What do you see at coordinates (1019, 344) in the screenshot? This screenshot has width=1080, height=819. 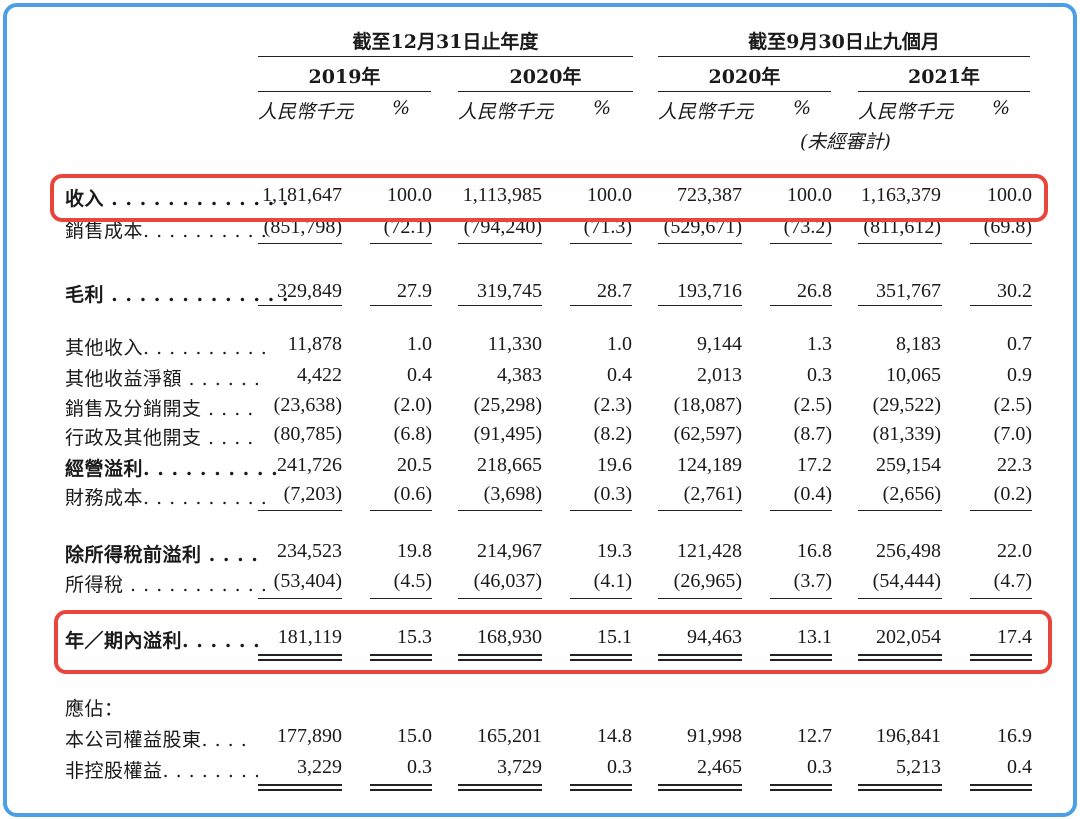 I see `table-cell: 0.7` at bounding box center [1019, 344].